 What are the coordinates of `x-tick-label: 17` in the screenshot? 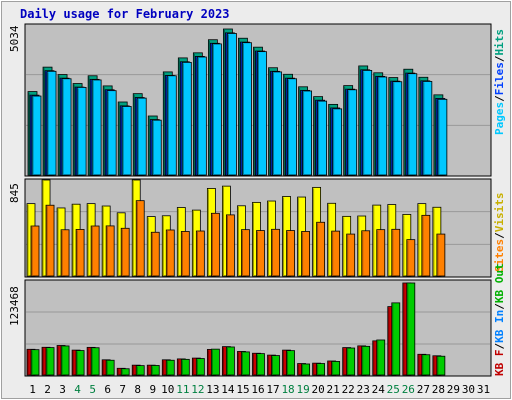 It's located at (272, 389).